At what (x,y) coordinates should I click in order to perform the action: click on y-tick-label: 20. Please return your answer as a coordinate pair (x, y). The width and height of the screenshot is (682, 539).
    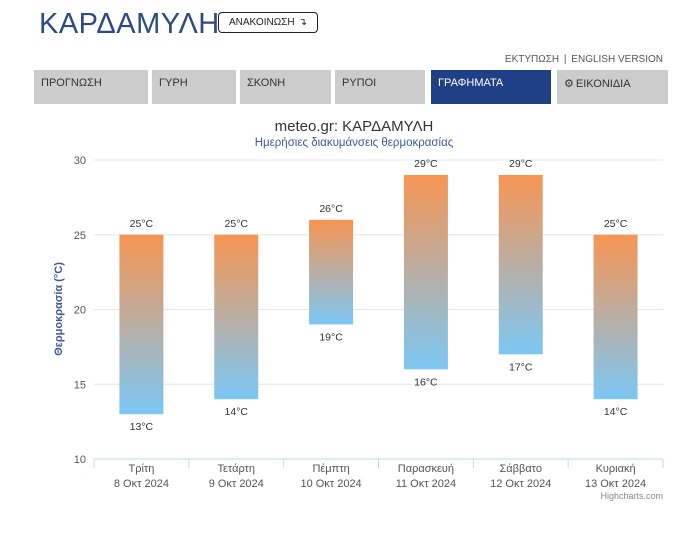
    Looking at the image, I should click on (80, 311).